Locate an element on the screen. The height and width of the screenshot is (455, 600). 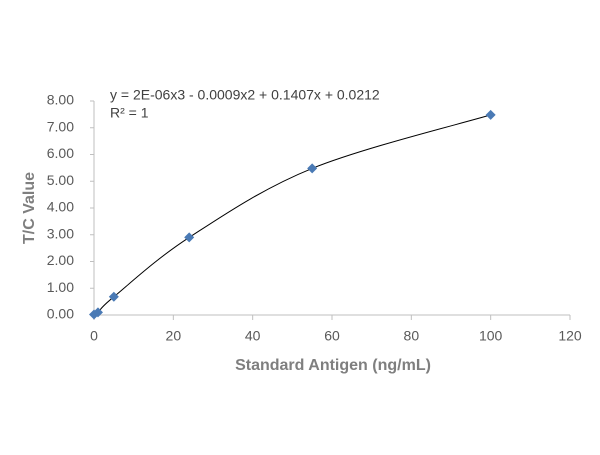
y-tick-label: 2.00 is located at coordinates (60, 260).